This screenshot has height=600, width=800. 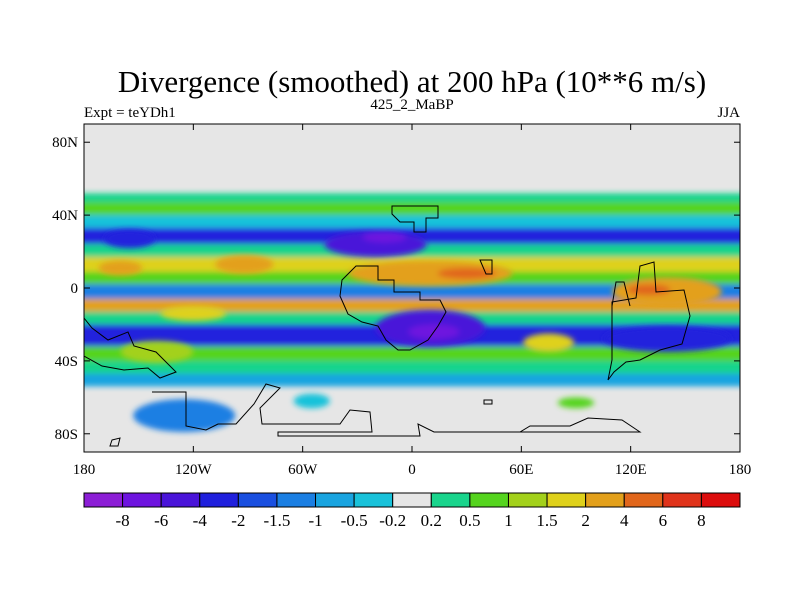 I want to click on colorbar-label: -1, so click(x=315, y=520).